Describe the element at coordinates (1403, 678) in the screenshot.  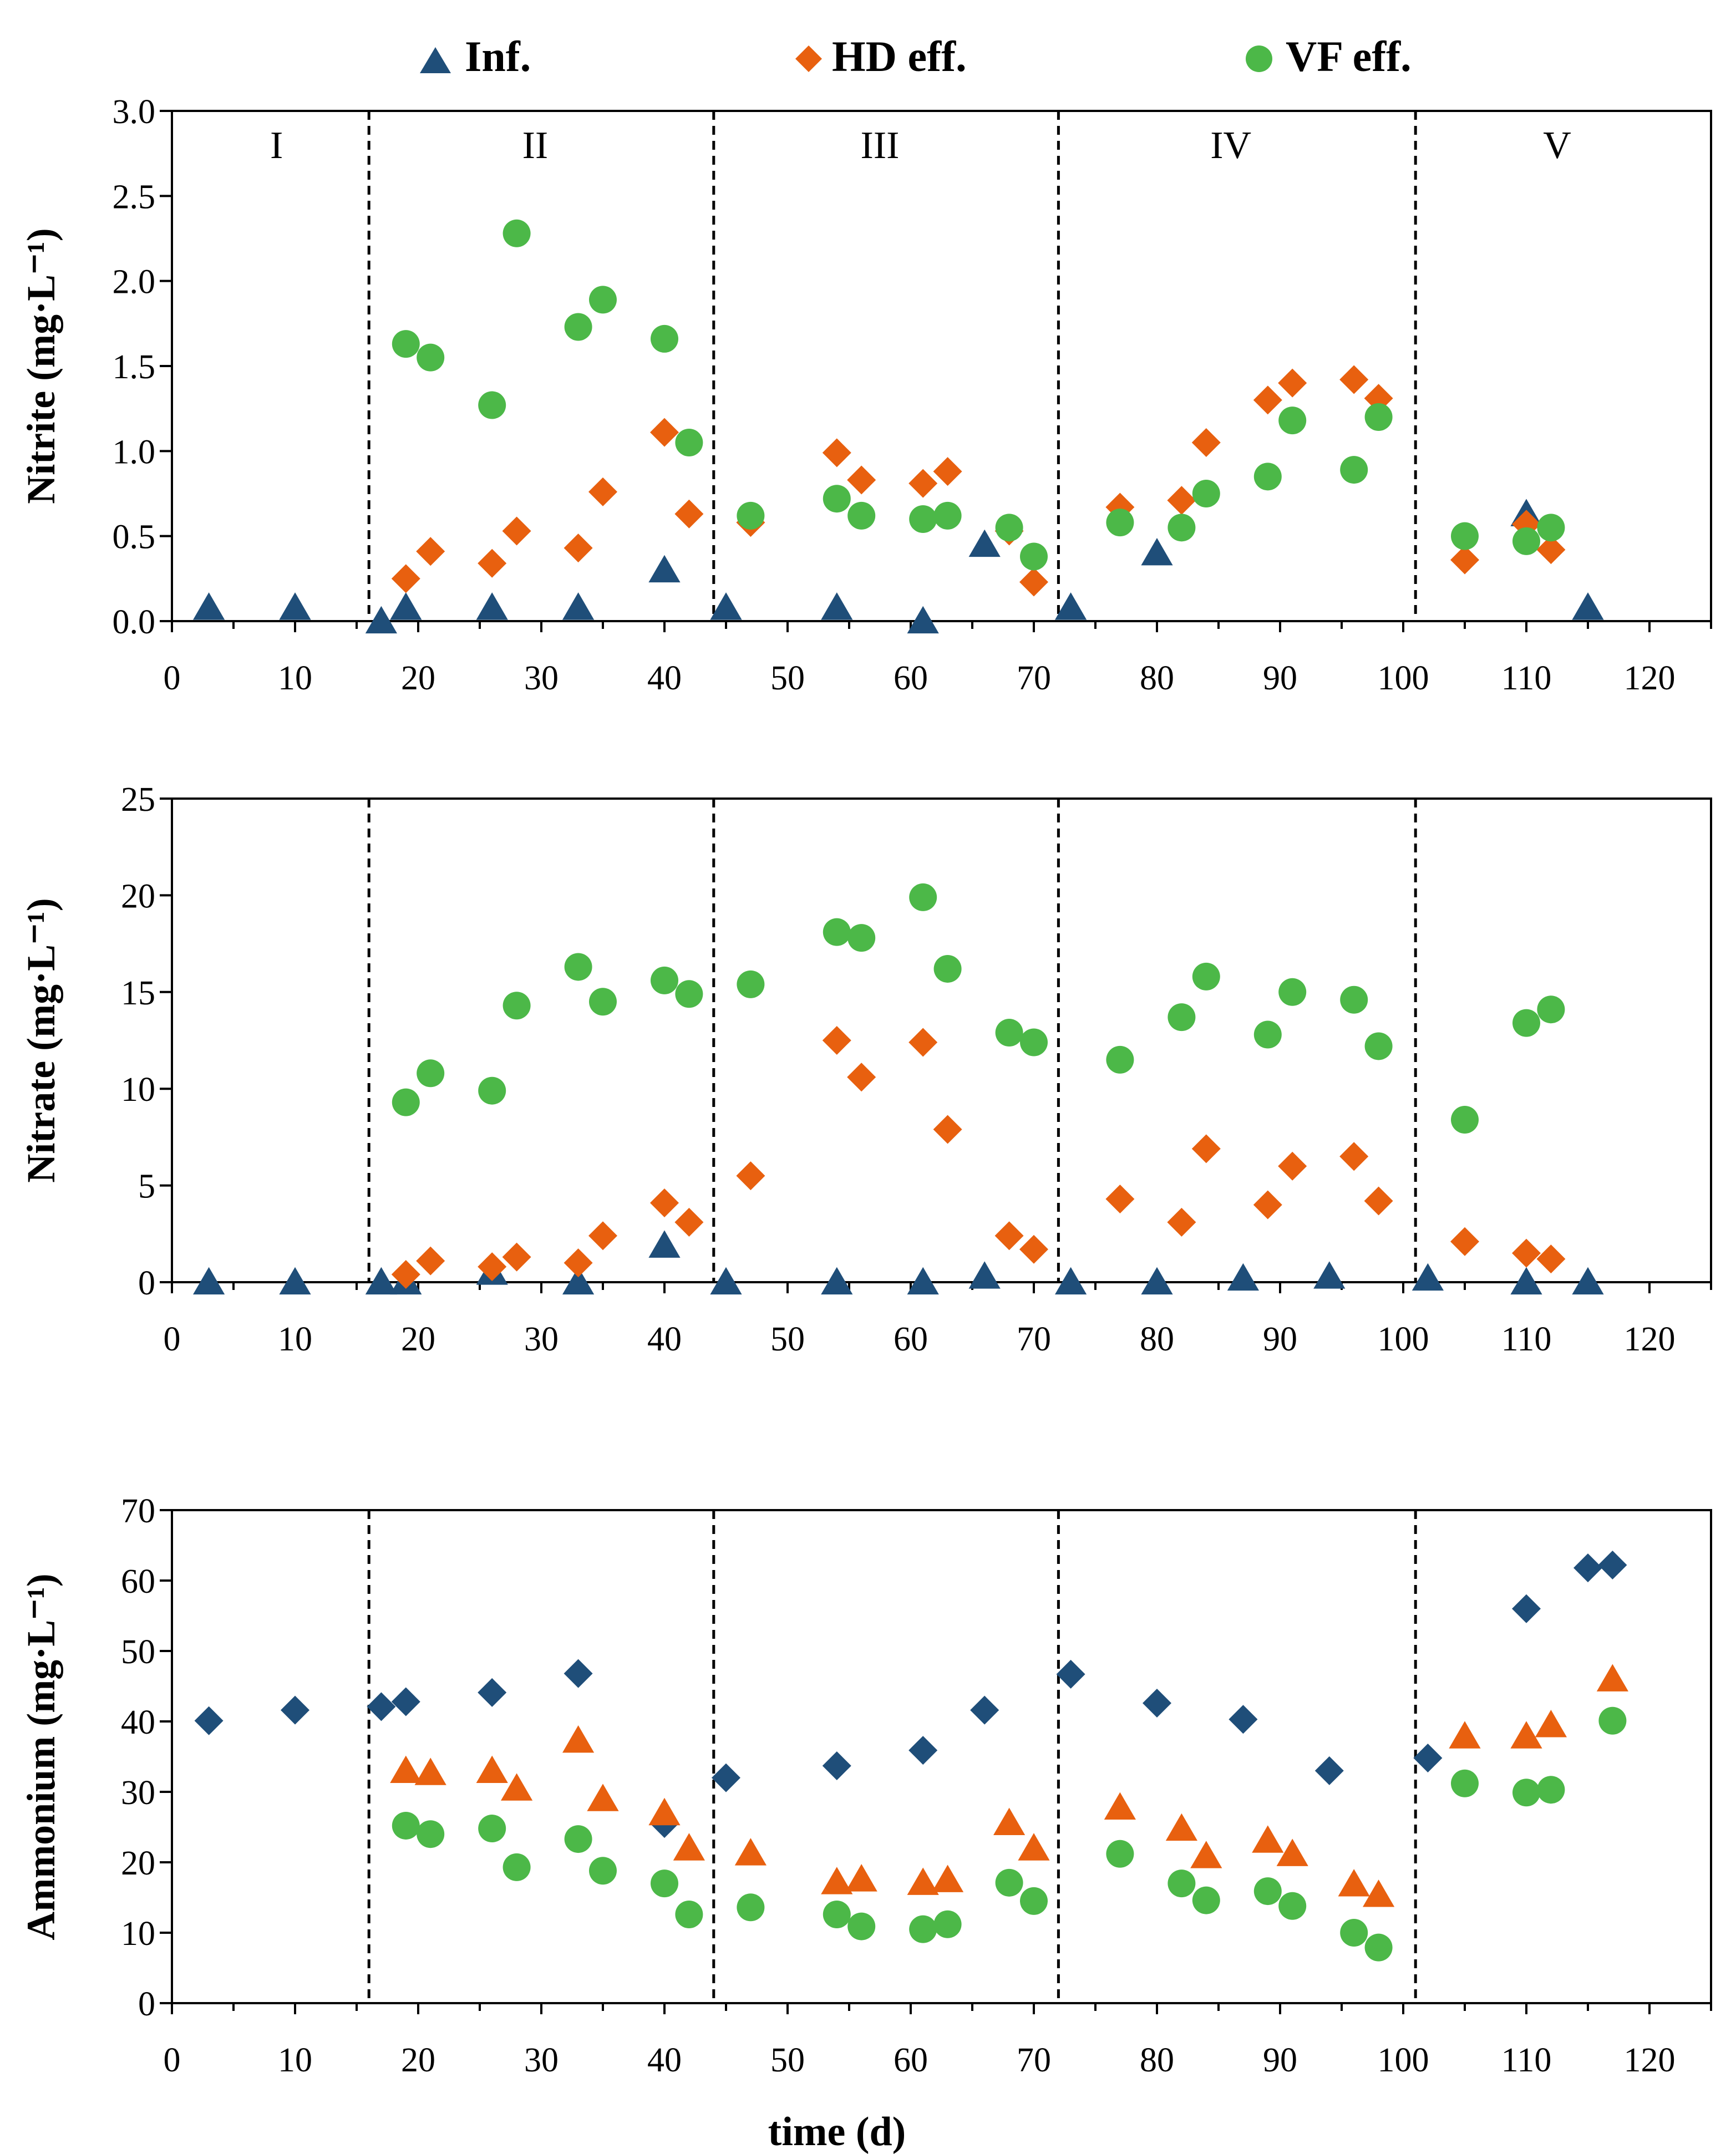
I see `x-tick-label: 100` at that location.